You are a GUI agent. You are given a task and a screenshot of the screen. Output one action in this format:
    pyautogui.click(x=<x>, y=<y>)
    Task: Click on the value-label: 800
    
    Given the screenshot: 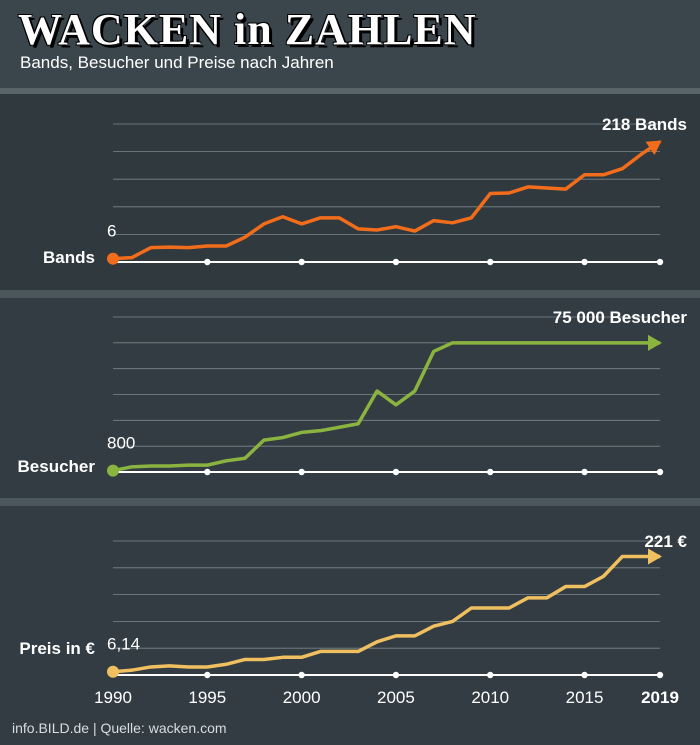 What is the action you would take?
    pyautogui.click(x=121, y=443)
    